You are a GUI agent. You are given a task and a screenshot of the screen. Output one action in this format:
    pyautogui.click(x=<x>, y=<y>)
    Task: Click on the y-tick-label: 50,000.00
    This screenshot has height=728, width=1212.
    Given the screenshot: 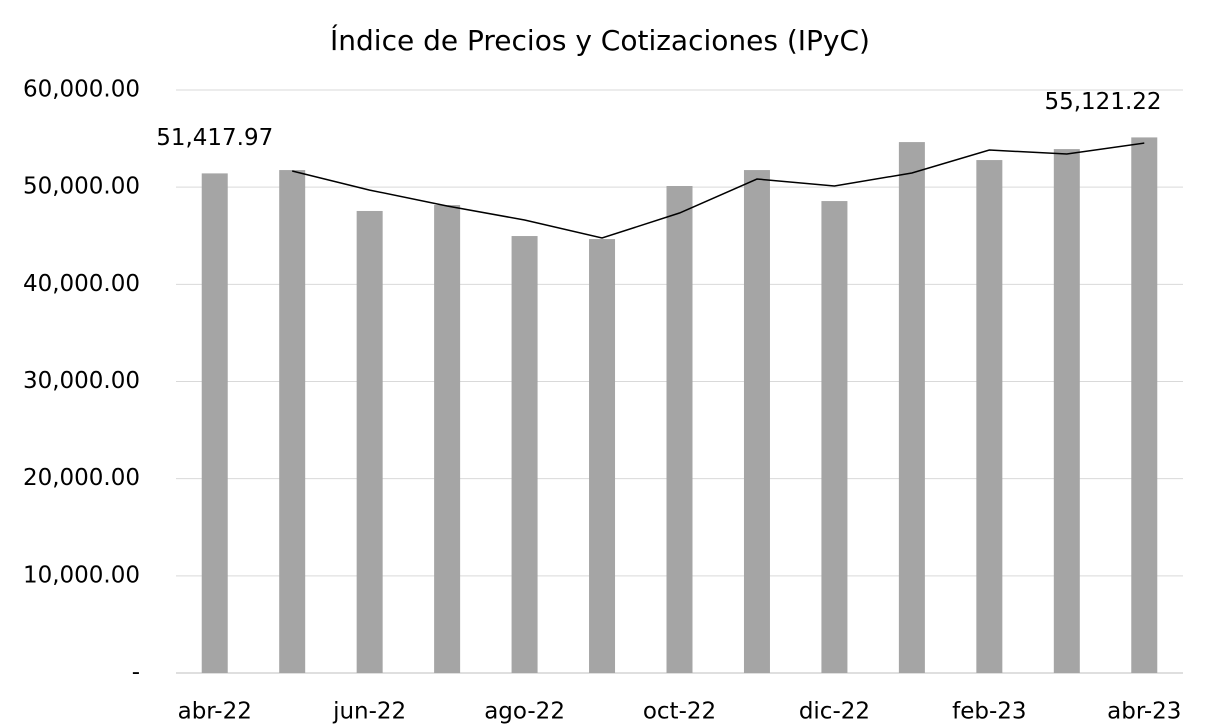 What is the action you would take?
    pyautogui.click(x=81, y=187)
    